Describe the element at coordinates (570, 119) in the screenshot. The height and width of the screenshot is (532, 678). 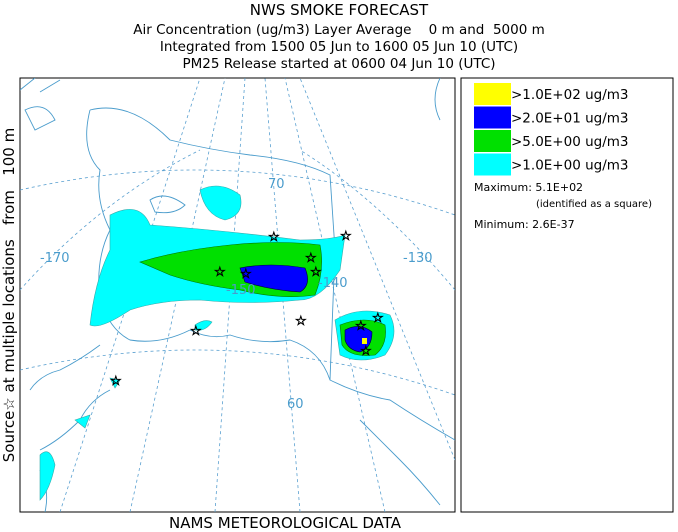
I see `legend-label: >2.0E+01 ug/m3` at that location.